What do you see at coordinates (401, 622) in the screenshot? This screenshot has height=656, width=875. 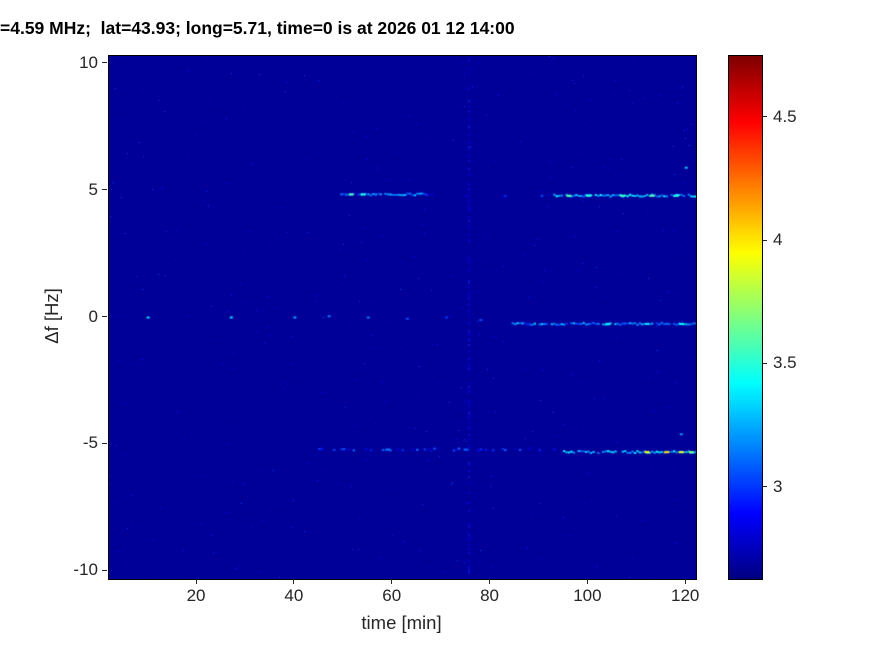 I see `x-axis-label: time [min]` at bounding box center [401, 622].